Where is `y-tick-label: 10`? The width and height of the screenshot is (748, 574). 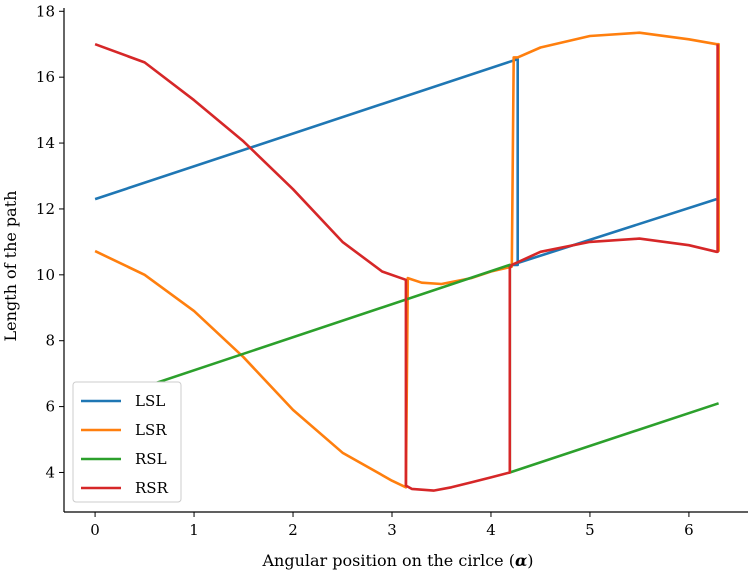 y-tick-label: 10 is located at coordinates (45, 275).